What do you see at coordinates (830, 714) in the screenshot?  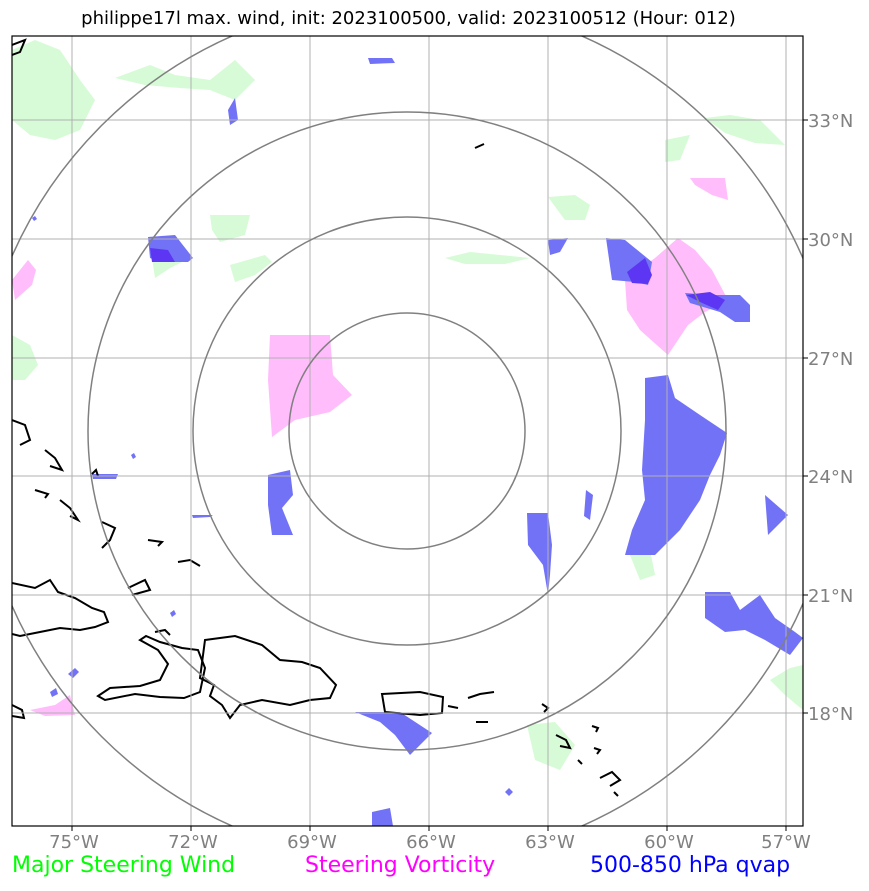 I see `lat-label: 18°N` at bounding box center [830, 714].